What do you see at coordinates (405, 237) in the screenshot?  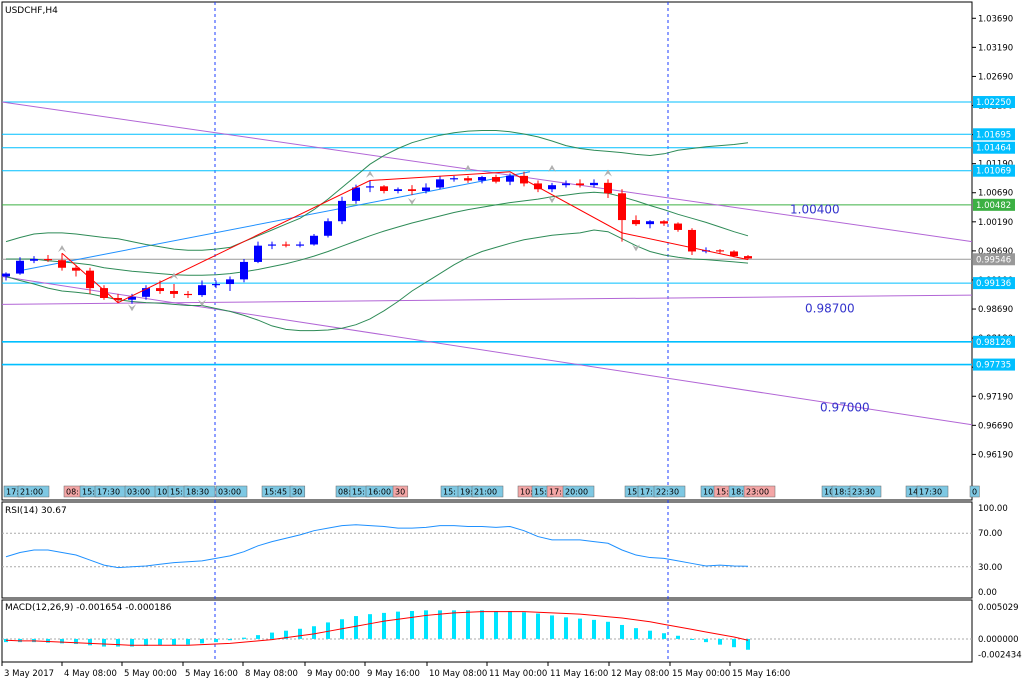 I see `zigzag-line` at bounding box center [405, 237].